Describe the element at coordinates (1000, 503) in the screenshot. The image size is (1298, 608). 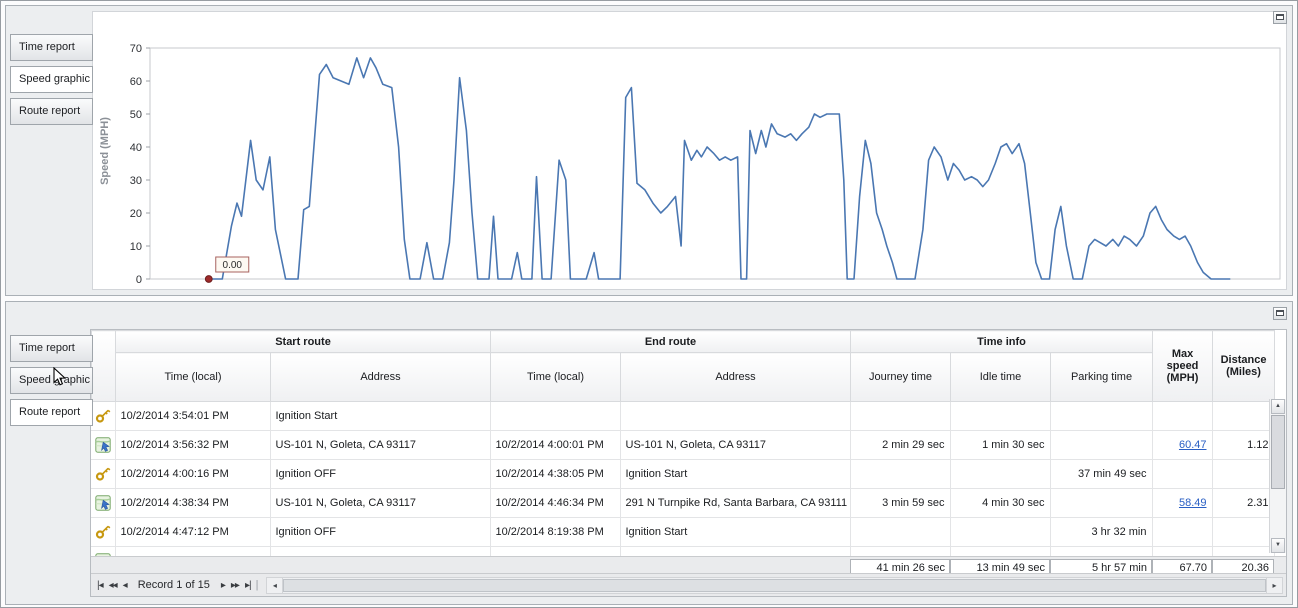
I see `idle-time-cell: 4 min 30 sec` at that location.